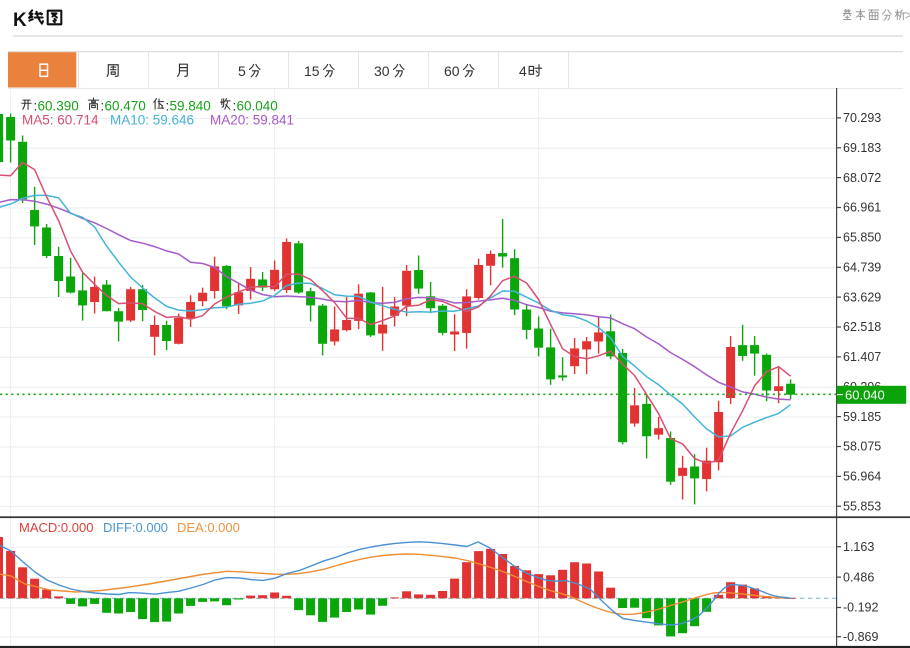  Describe the element at coordinates (862, 268) in the screenshot. I see `svg-text: 64.739` at that location.